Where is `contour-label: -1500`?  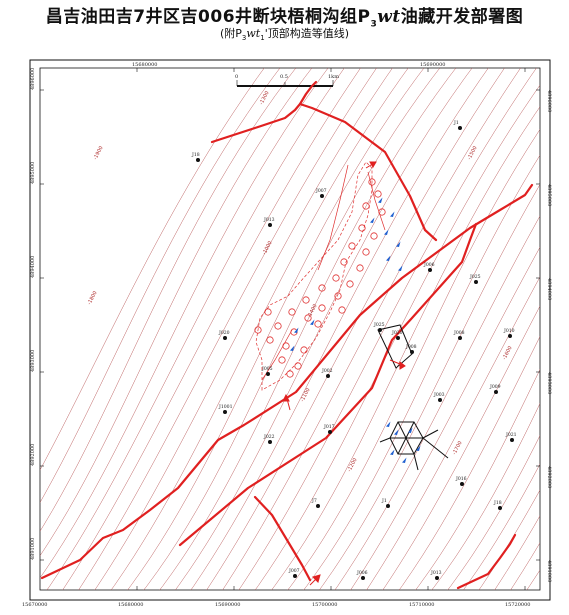 contour-label: -1500 is located at coordinates (472, 153).